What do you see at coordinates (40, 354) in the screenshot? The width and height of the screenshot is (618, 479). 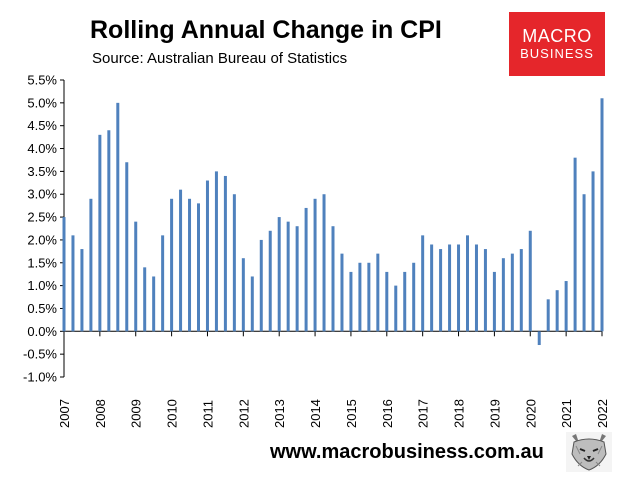 I see `y-tick-label: -0.5%` at bounding box center [40, 354].